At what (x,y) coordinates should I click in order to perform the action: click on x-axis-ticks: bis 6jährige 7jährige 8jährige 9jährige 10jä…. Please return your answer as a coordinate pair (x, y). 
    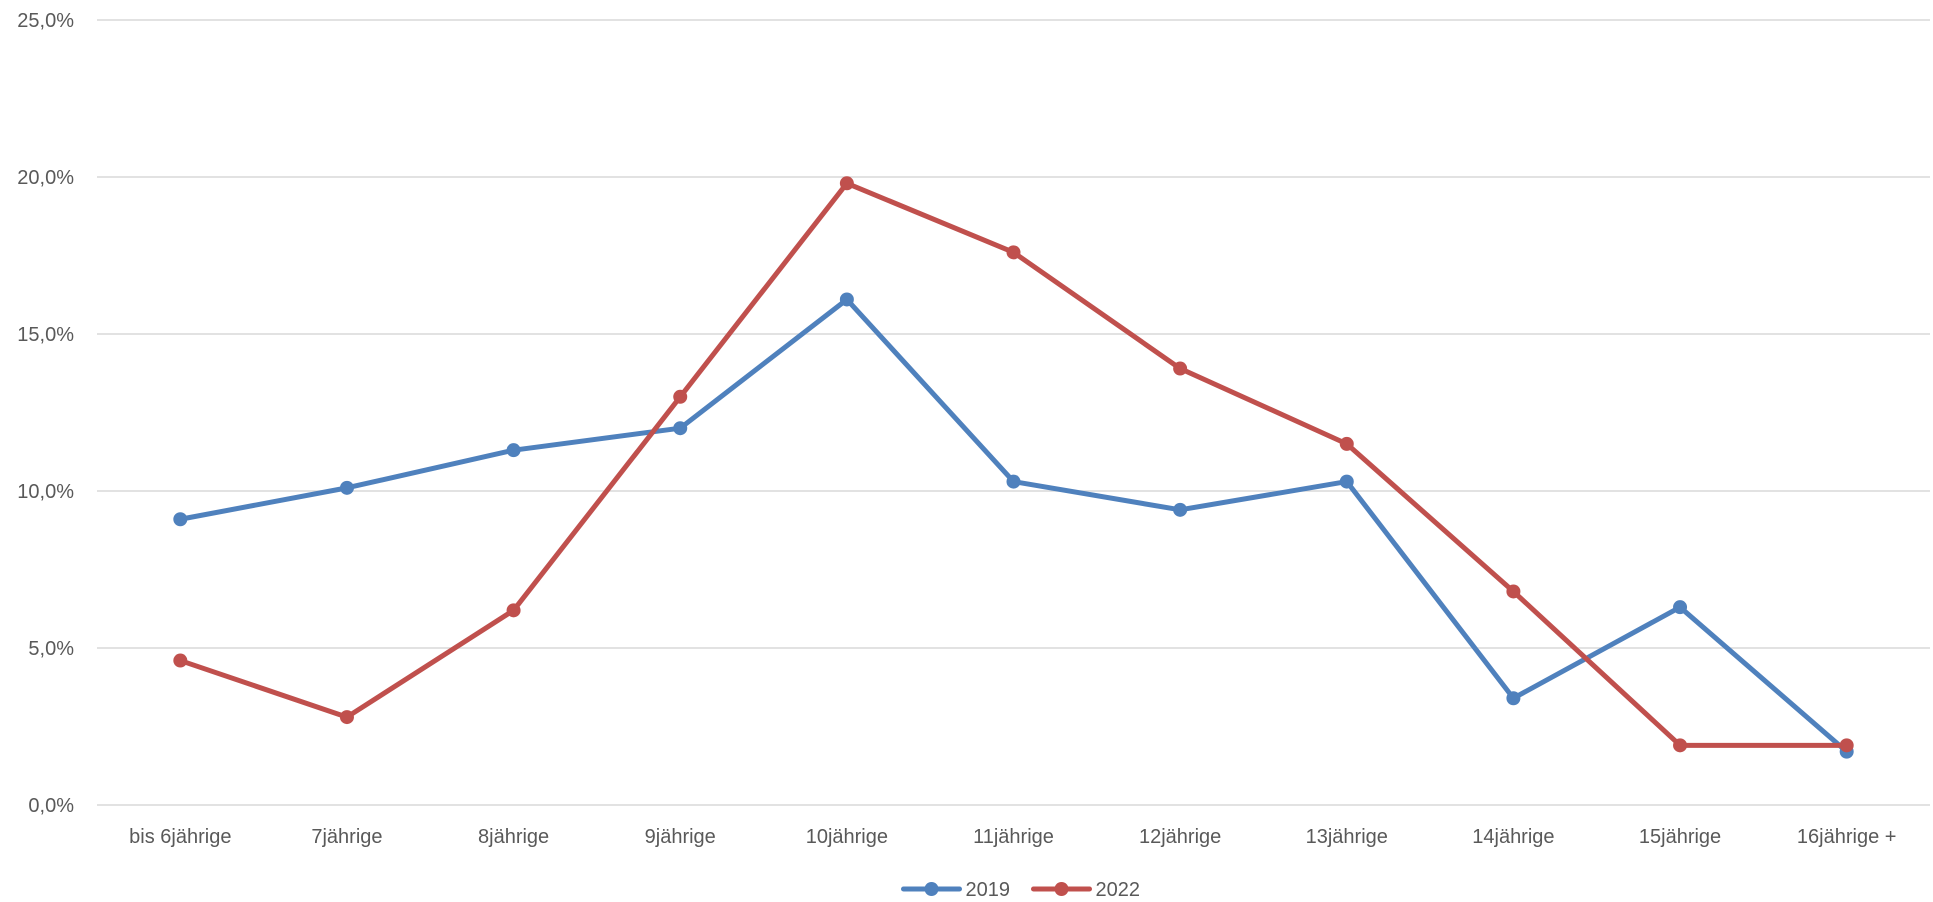
    Looking at the image, I should click on (1012, 837).